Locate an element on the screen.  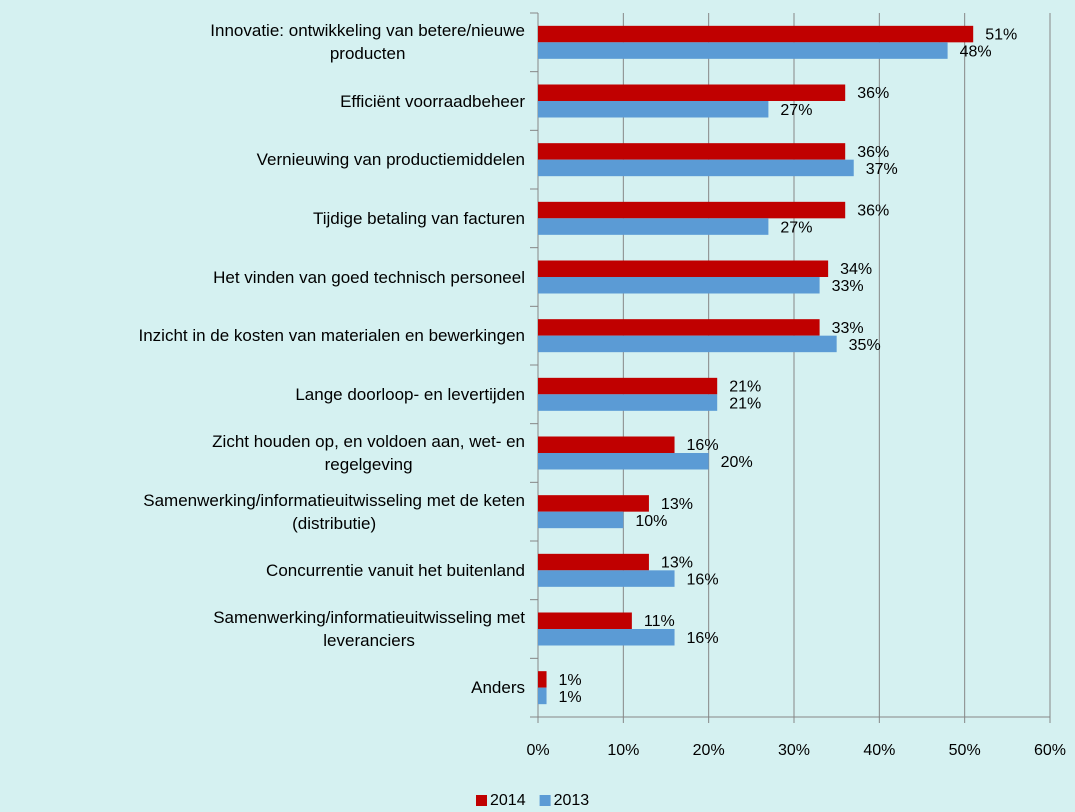
x-tick-label: 20% is located at coordinates (709, 750).